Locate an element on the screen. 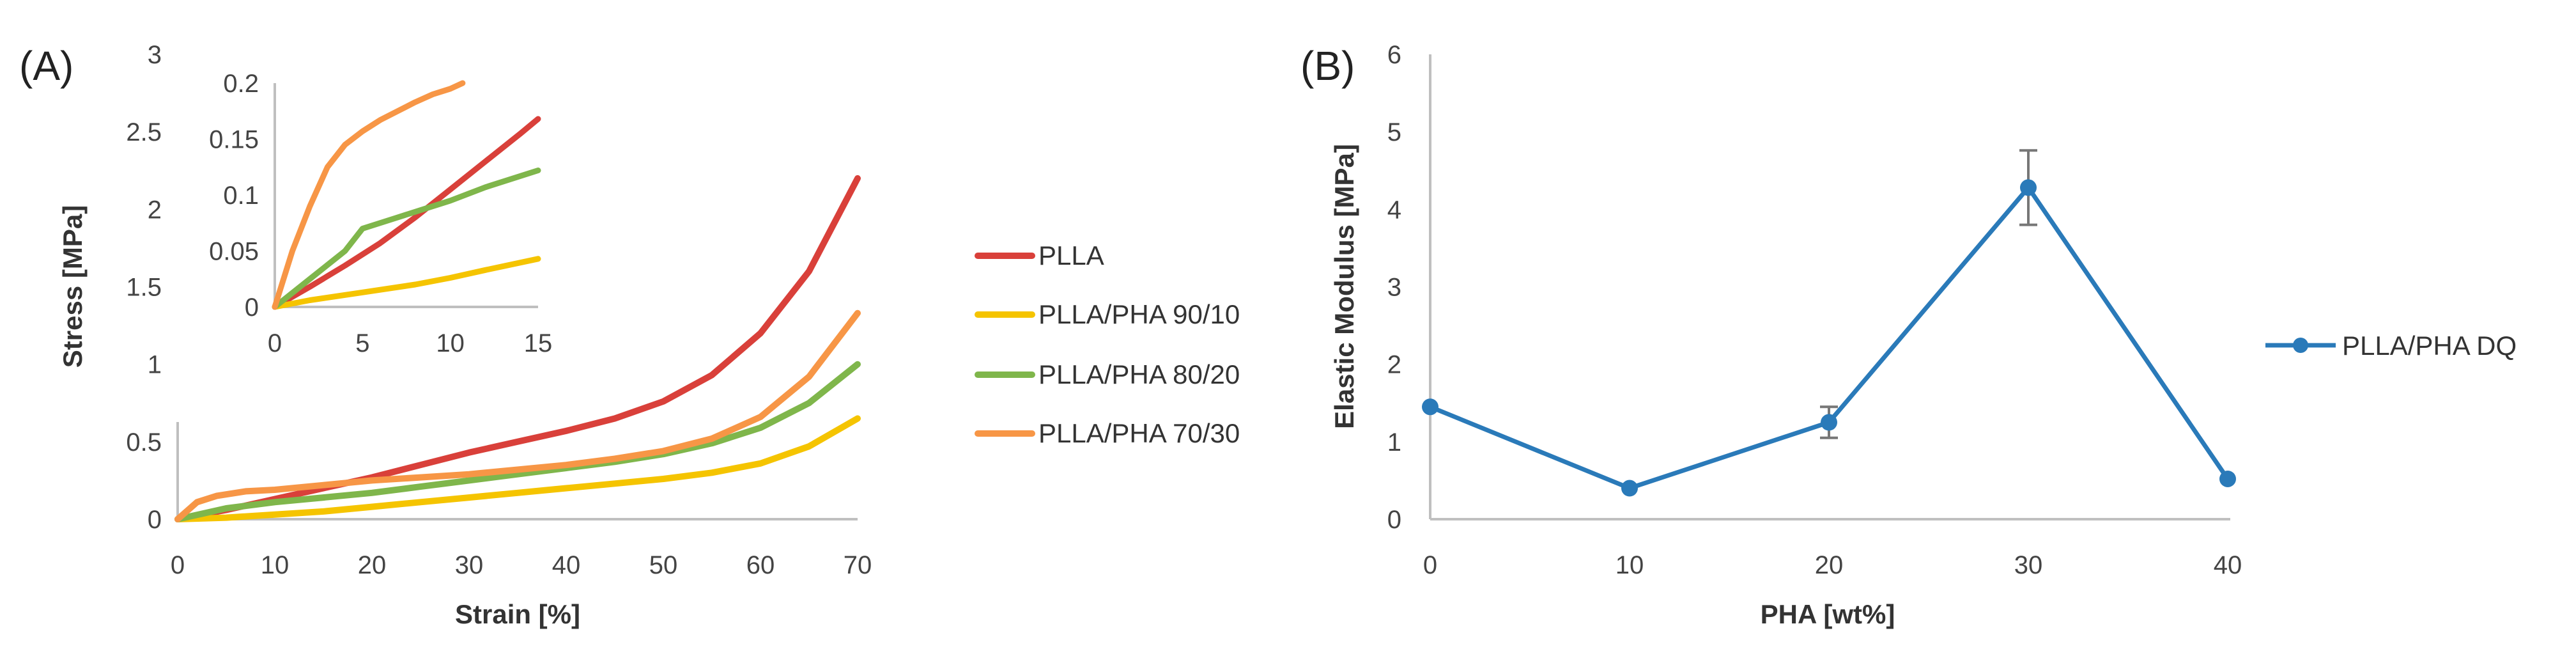 This screenshot has height=649, width=2576. panel-b-y-ticks: 0 1 2 3 4 5 6 is located at coordinates (1394, 287).